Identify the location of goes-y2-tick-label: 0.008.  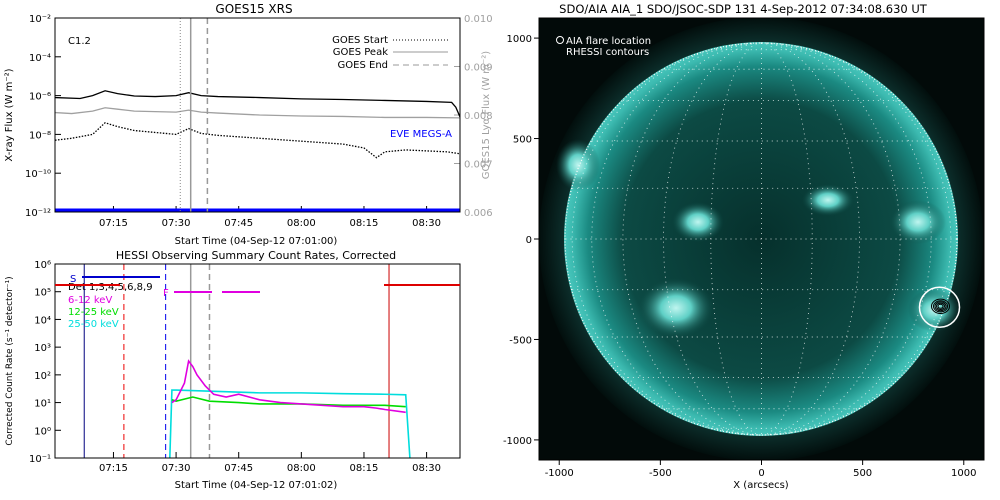
(478, 116).